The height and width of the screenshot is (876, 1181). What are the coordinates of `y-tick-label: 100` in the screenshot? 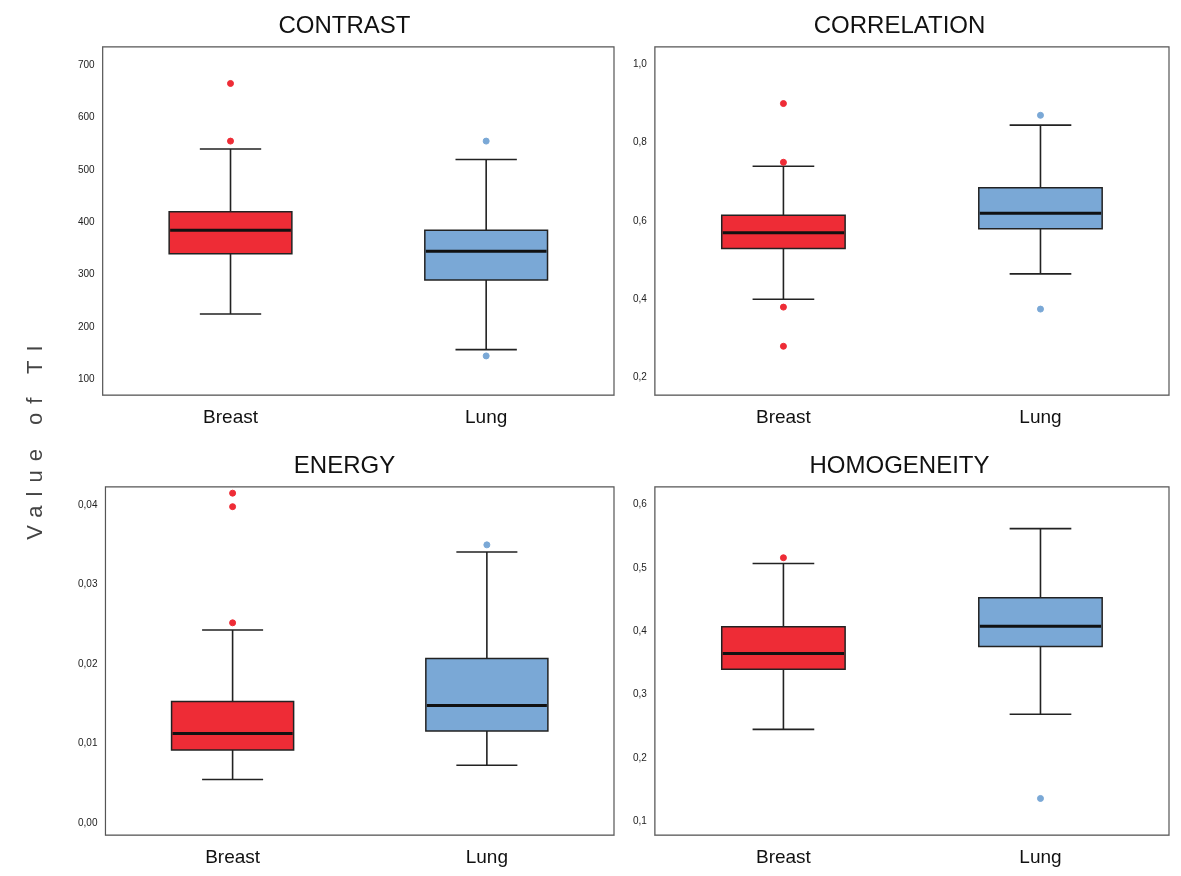 It's located at (87, 379).